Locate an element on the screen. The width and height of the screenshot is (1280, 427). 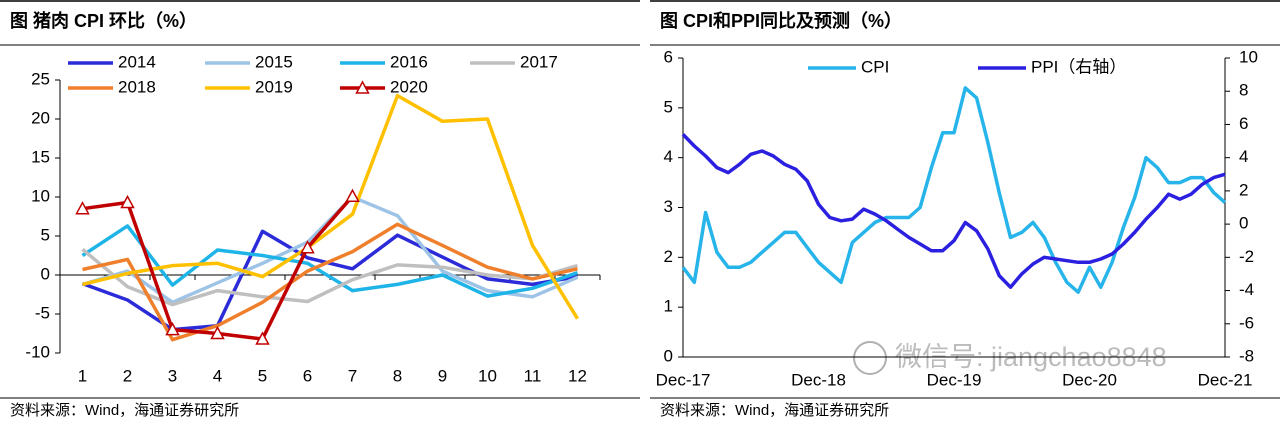
chart-title: 图 猪肉 CPI 环比（%） is located at coordinates (103, 20).